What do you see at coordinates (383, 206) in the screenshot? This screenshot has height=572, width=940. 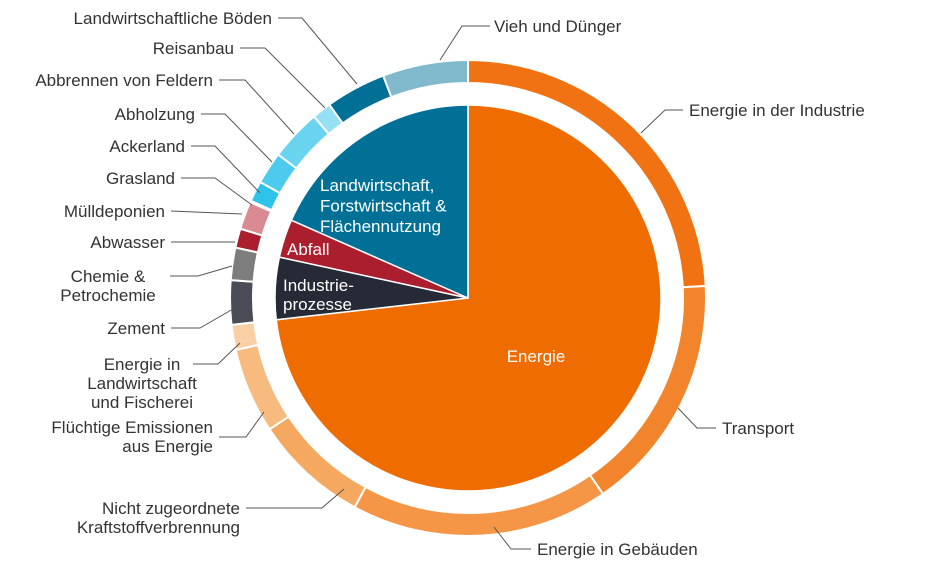 I see `data-label-landwirtschaft-forstwirtschaft-flaechennutzung: Forstwirtschaft &` at bounding box center [383, 206].